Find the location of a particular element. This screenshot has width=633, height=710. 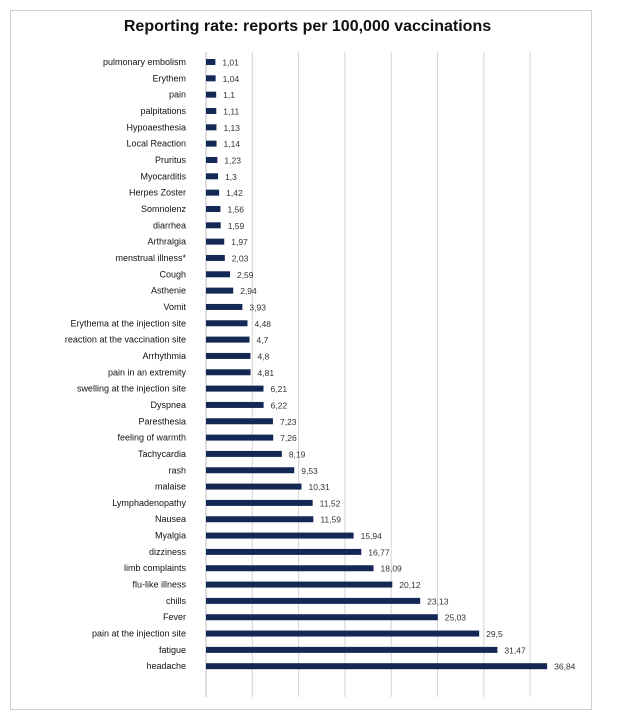

value-label: 25,03 is located at coordinates (456, 618).